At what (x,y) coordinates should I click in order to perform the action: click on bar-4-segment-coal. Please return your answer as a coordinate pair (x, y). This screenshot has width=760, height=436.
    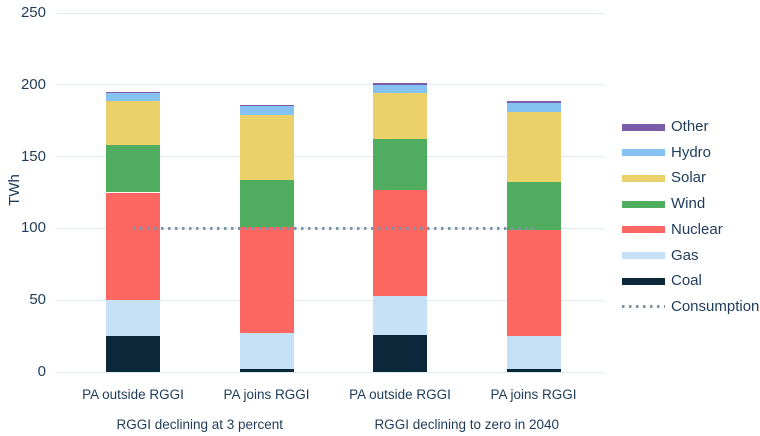
    Looking at the image, I should click on (533, 370).